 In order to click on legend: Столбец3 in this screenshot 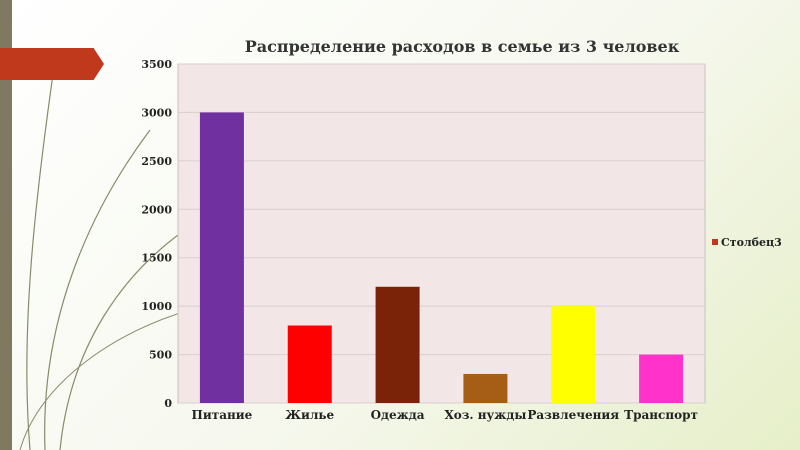, I will do `click(747, 242)`.